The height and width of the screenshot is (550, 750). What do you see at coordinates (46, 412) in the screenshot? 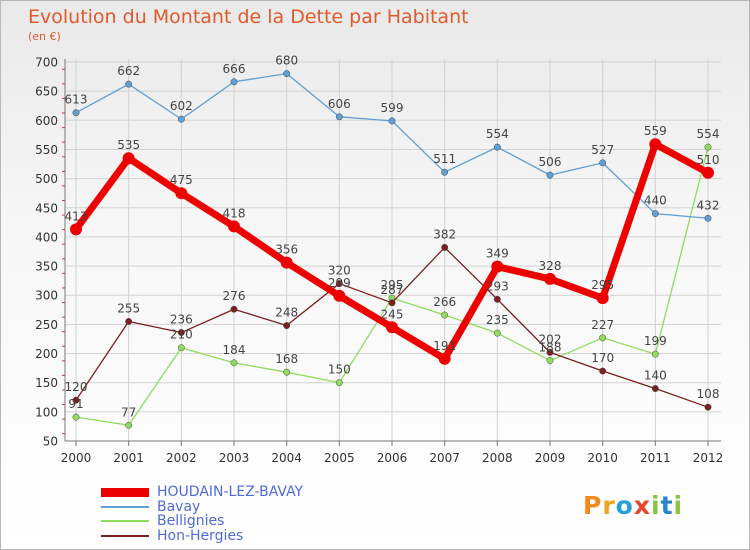
I see `y-tick-label: 100` at bounding box center [46, 412].